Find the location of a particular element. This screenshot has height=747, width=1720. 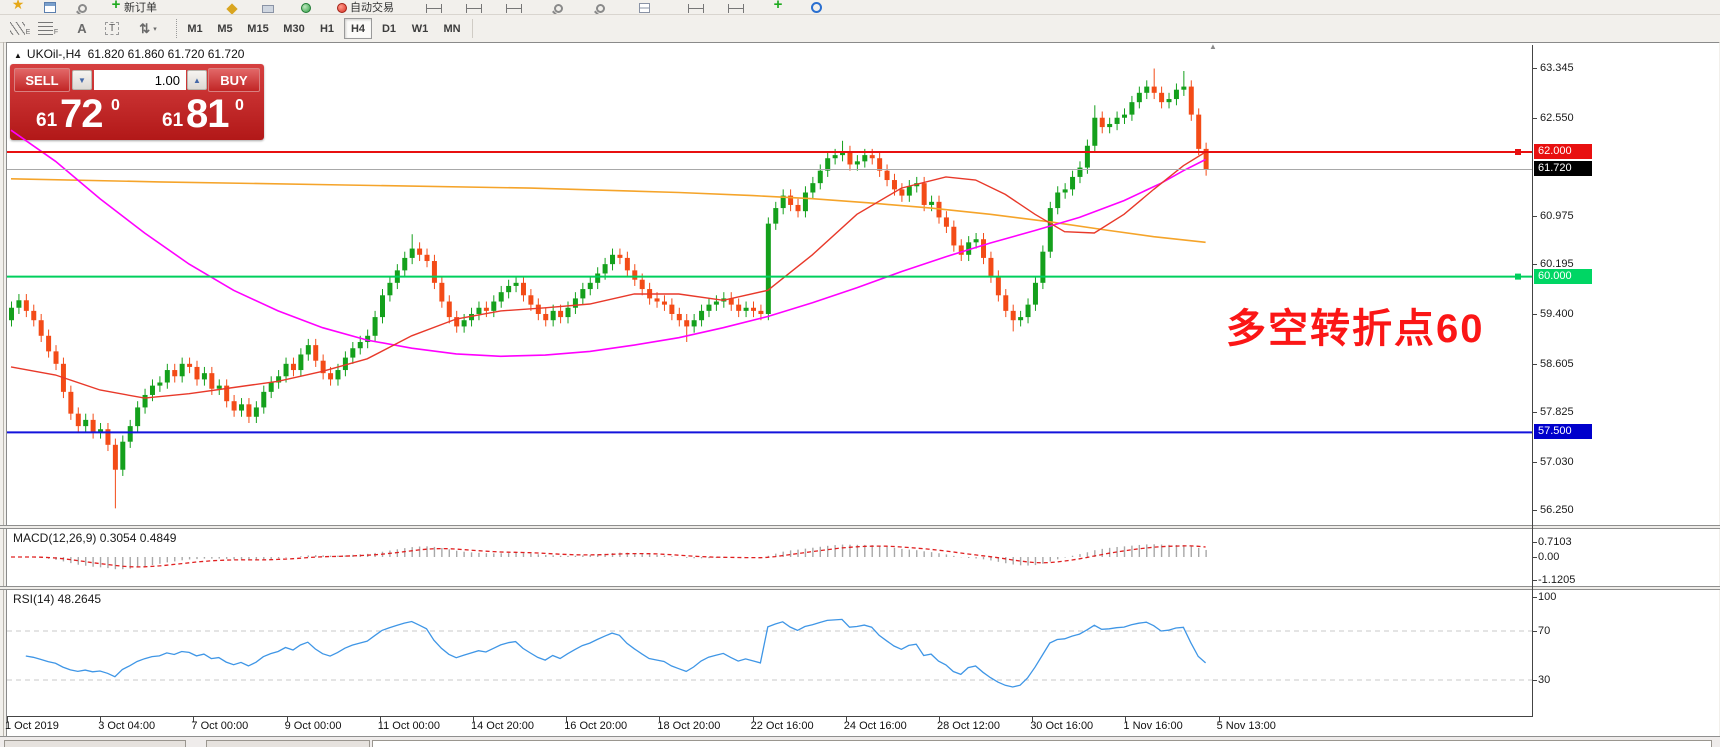

candlestick-chart-icon is located at coordinates (474, 6).